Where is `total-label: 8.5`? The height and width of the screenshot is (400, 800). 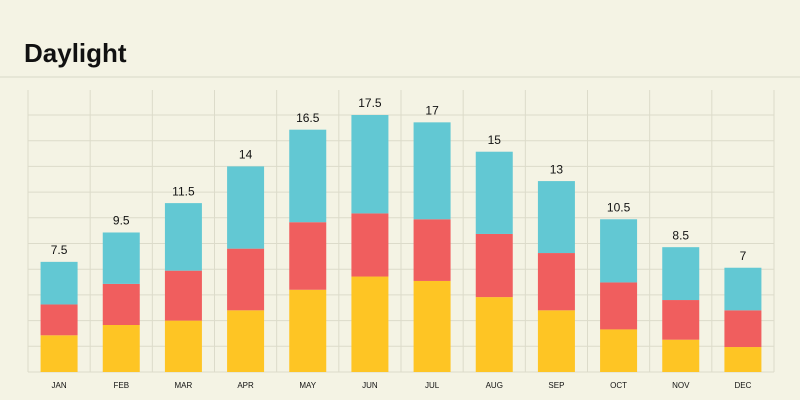 total-label: 8.5 is located at coordinates (680, 235).